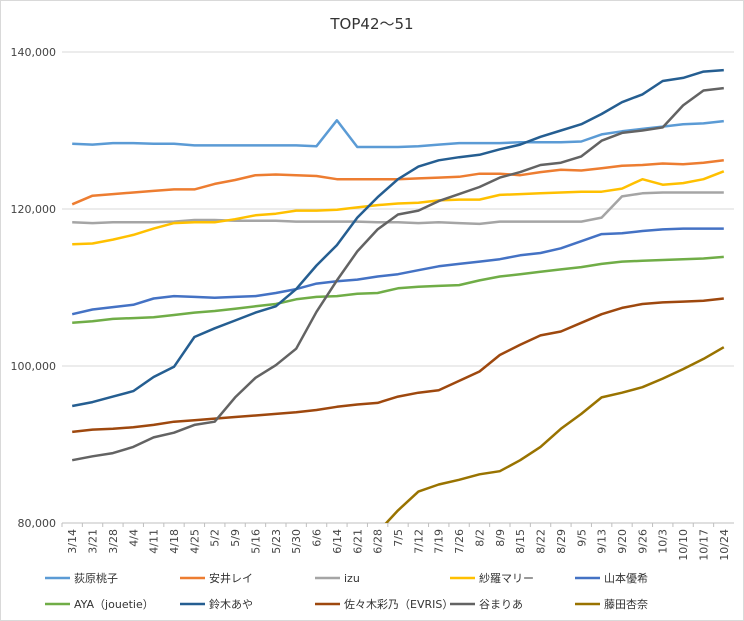 The height and width of the screenshot is (621, 744). I want to click on x-tick-label: 5/9, so click(235, 538).